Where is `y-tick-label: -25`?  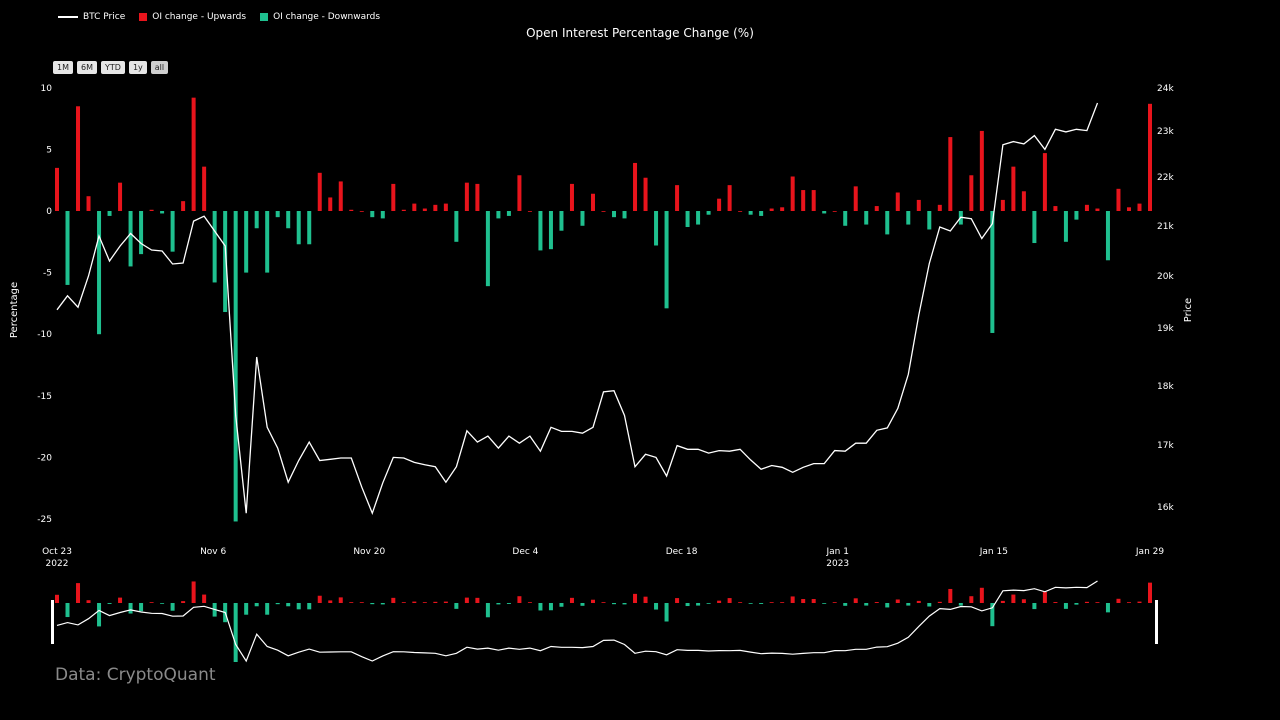 y-tick-label: -25 is located at coordinates (44, 520).